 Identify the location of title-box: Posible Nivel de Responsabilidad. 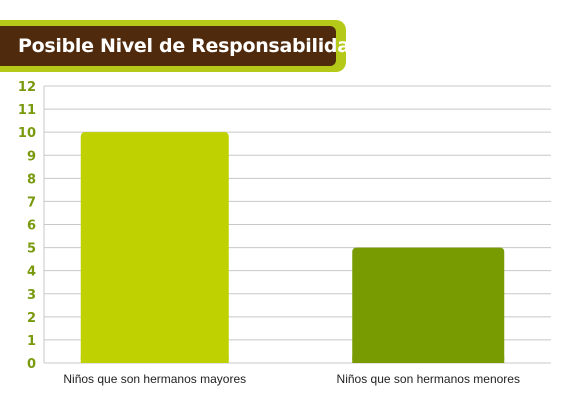
(181, 46).